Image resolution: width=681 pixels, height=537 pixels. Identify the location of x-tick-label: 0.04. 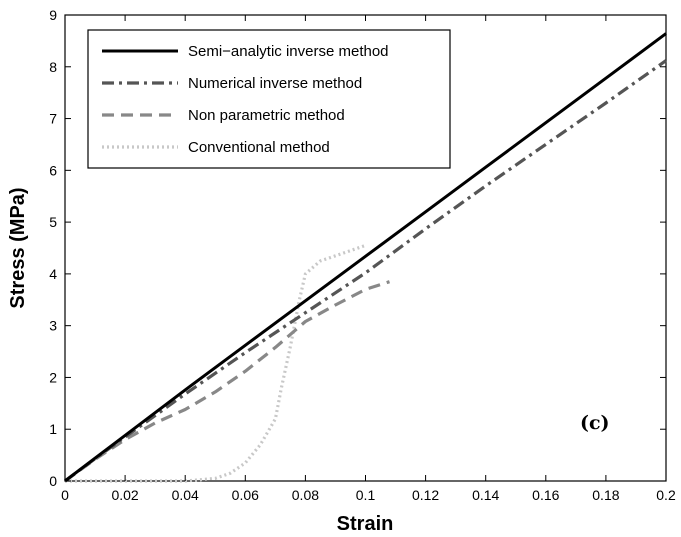
(185, 495).